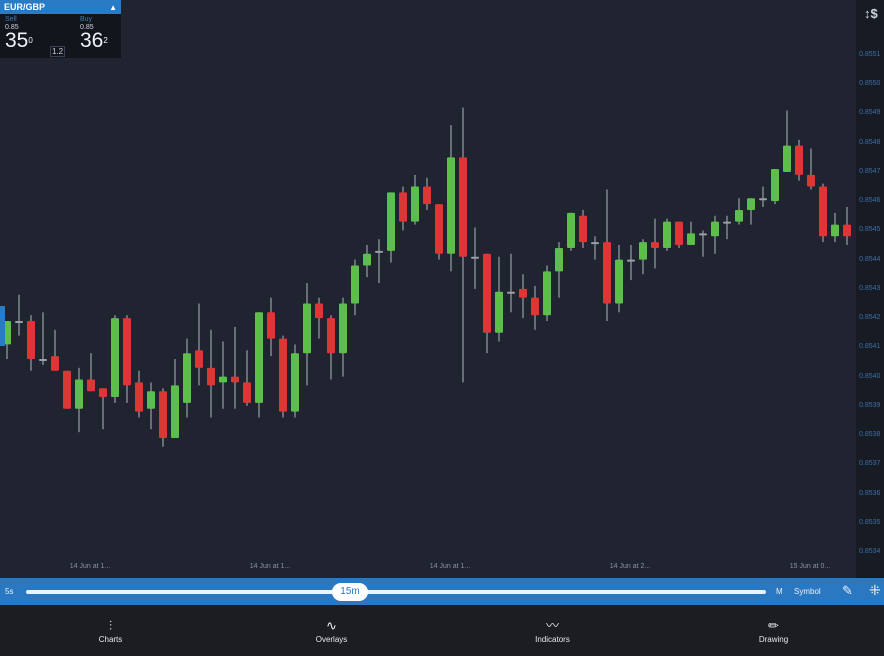  Describe the element at coordinates (331, 630) in the screenshot. I see `nav-overlays: ∿ Overlays` at that location.